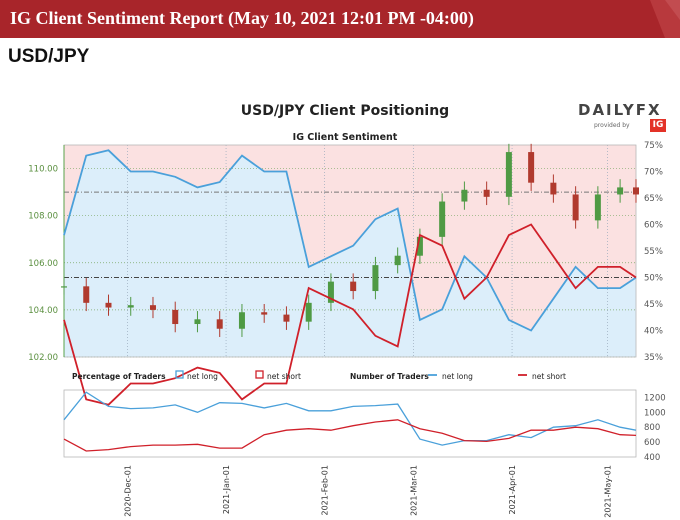 Image resolution: width=680 pixels, height=520 pixels. What do you see at coordinates (179, 374) in the screenshot?
I see `legend-long-box` at bounding box center [179, 374].